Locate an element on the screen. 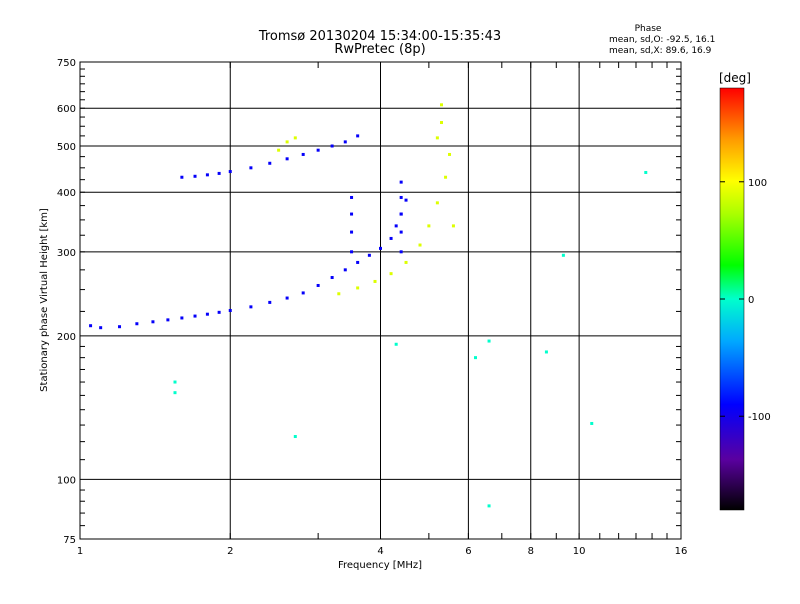 This screenshot has width=800, height=604. phase-stats-x: mean, sd,X: 89.6, 16.9 is located at coordinates (660, 51).